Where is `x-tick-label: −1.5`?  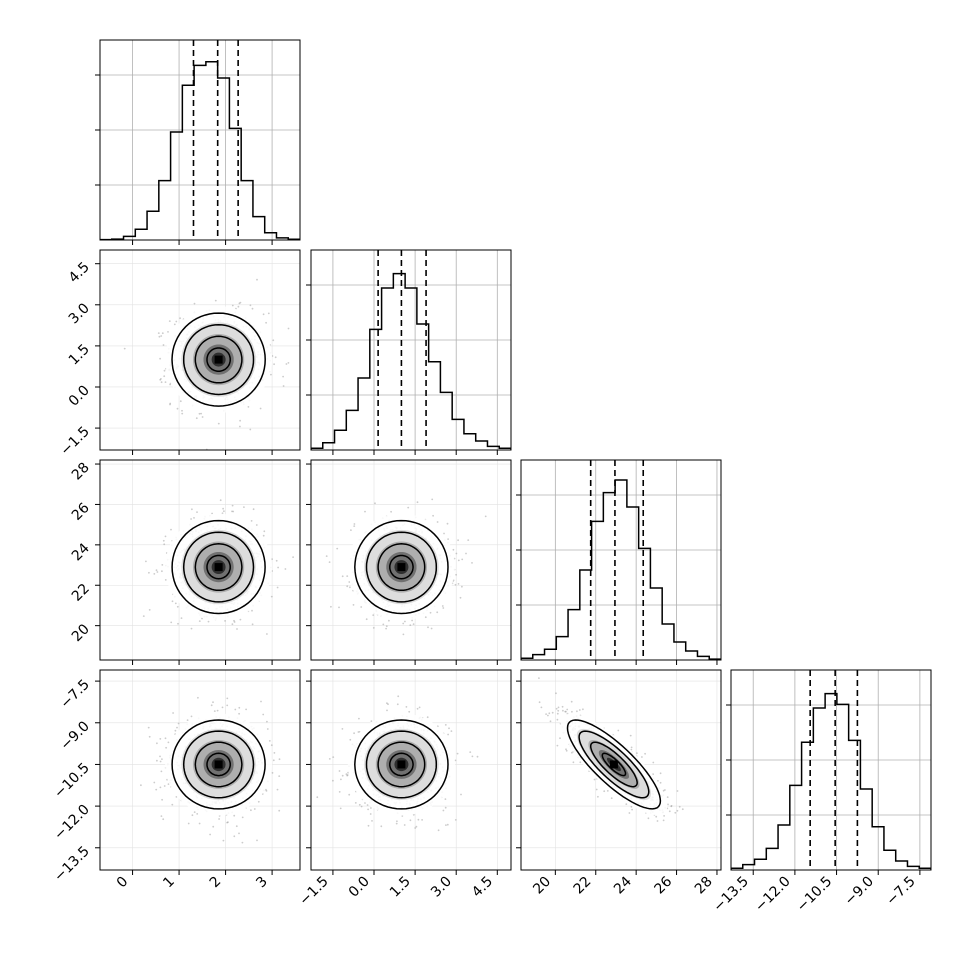 x-tick-label: −1.5 is located at coordinates (313, 891).